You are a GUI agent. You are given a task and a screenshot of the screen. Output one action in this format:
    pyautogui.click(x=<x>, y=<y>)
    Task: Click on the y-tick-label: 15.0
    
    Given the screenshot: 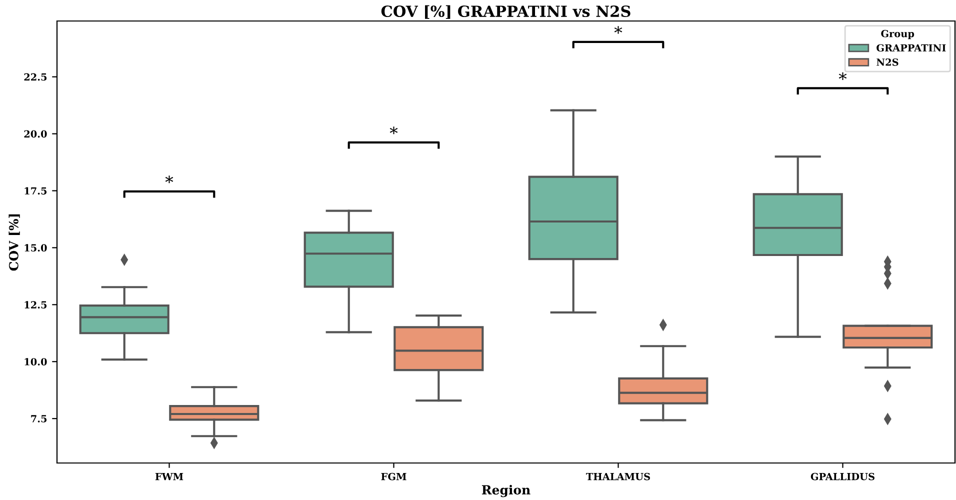 What is the action you would take?
    pyautogui.click(x=35, y=248)
    